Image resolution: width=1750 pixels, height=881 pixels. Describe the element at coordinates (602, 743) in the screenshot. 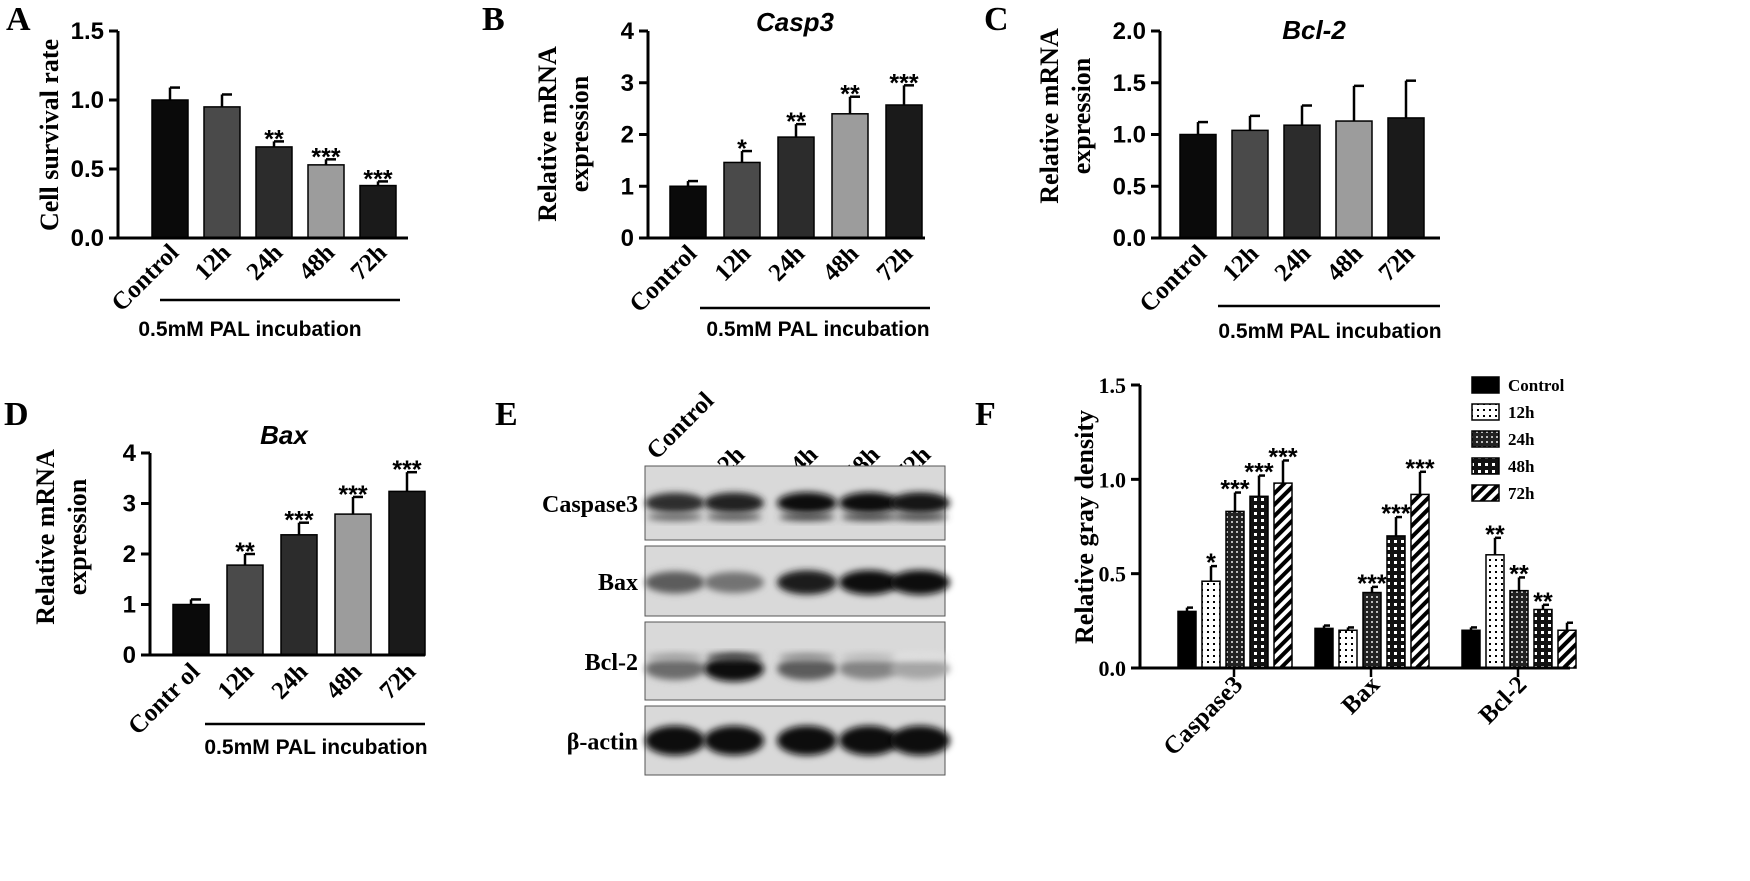

I see `blot-row-label: β-actin` at that location.